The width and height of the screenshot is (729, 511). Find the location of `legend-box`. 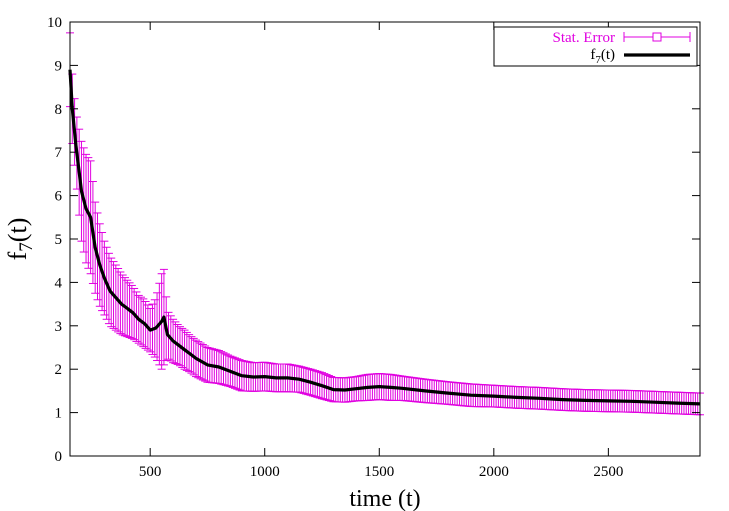

legend-box is located at coordinates (595, 46).